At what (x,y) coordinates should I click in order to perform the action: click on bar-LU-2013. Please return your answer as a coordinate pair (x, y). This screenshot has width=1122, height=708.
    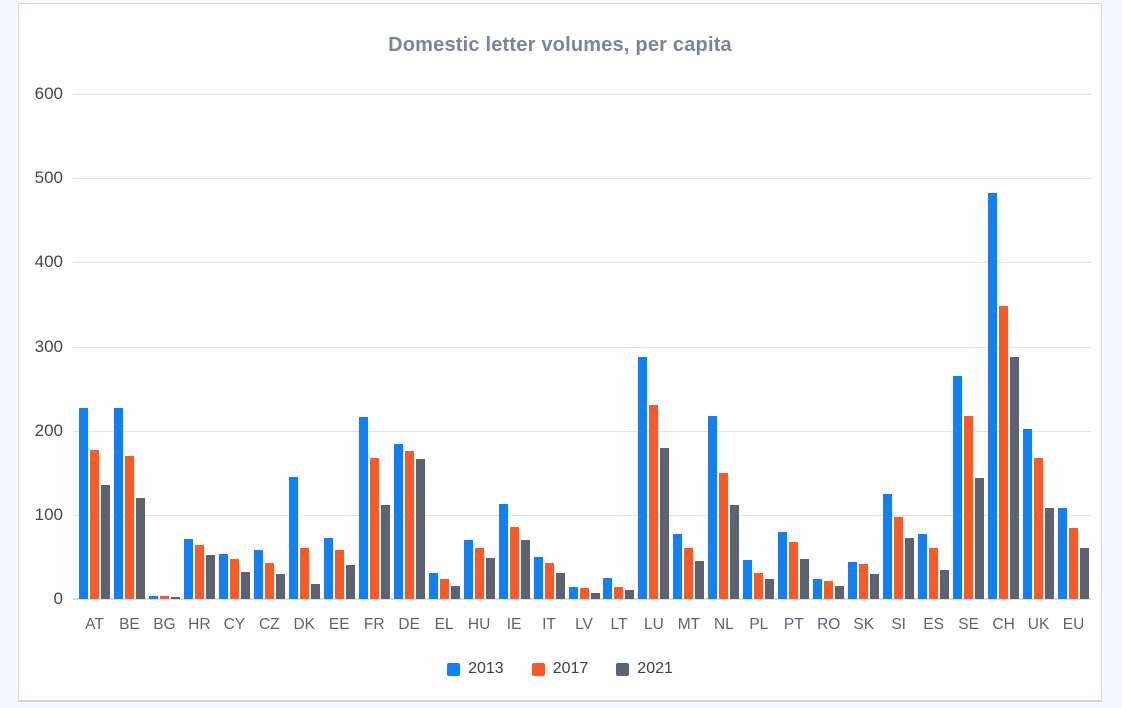
    Looking at the image, I should click on (643, 478).